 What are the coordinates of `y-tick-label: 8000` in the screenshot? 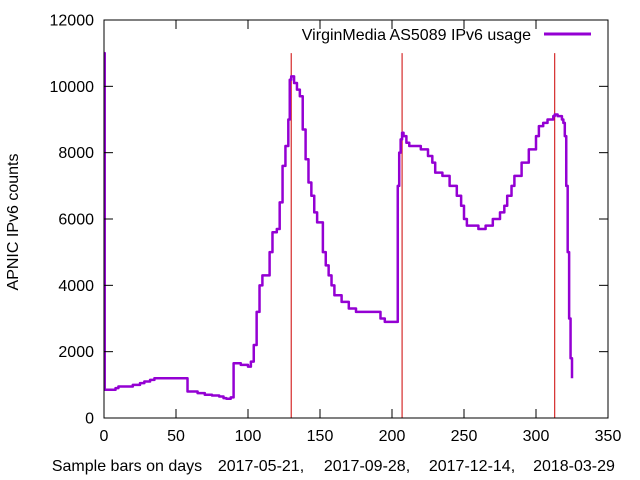 It's located at (76, 153).